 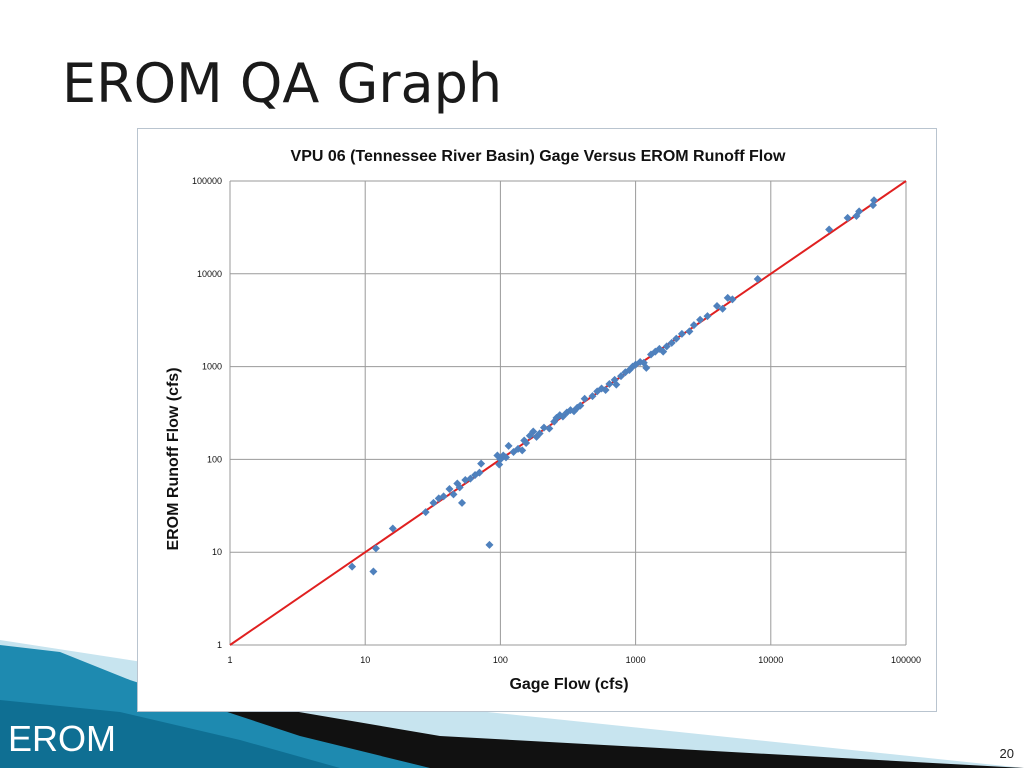 What do you see at coordinates (219, 645) in the screenshot?
I see `y-tick-label: 1` at bounding box center [219, 645].